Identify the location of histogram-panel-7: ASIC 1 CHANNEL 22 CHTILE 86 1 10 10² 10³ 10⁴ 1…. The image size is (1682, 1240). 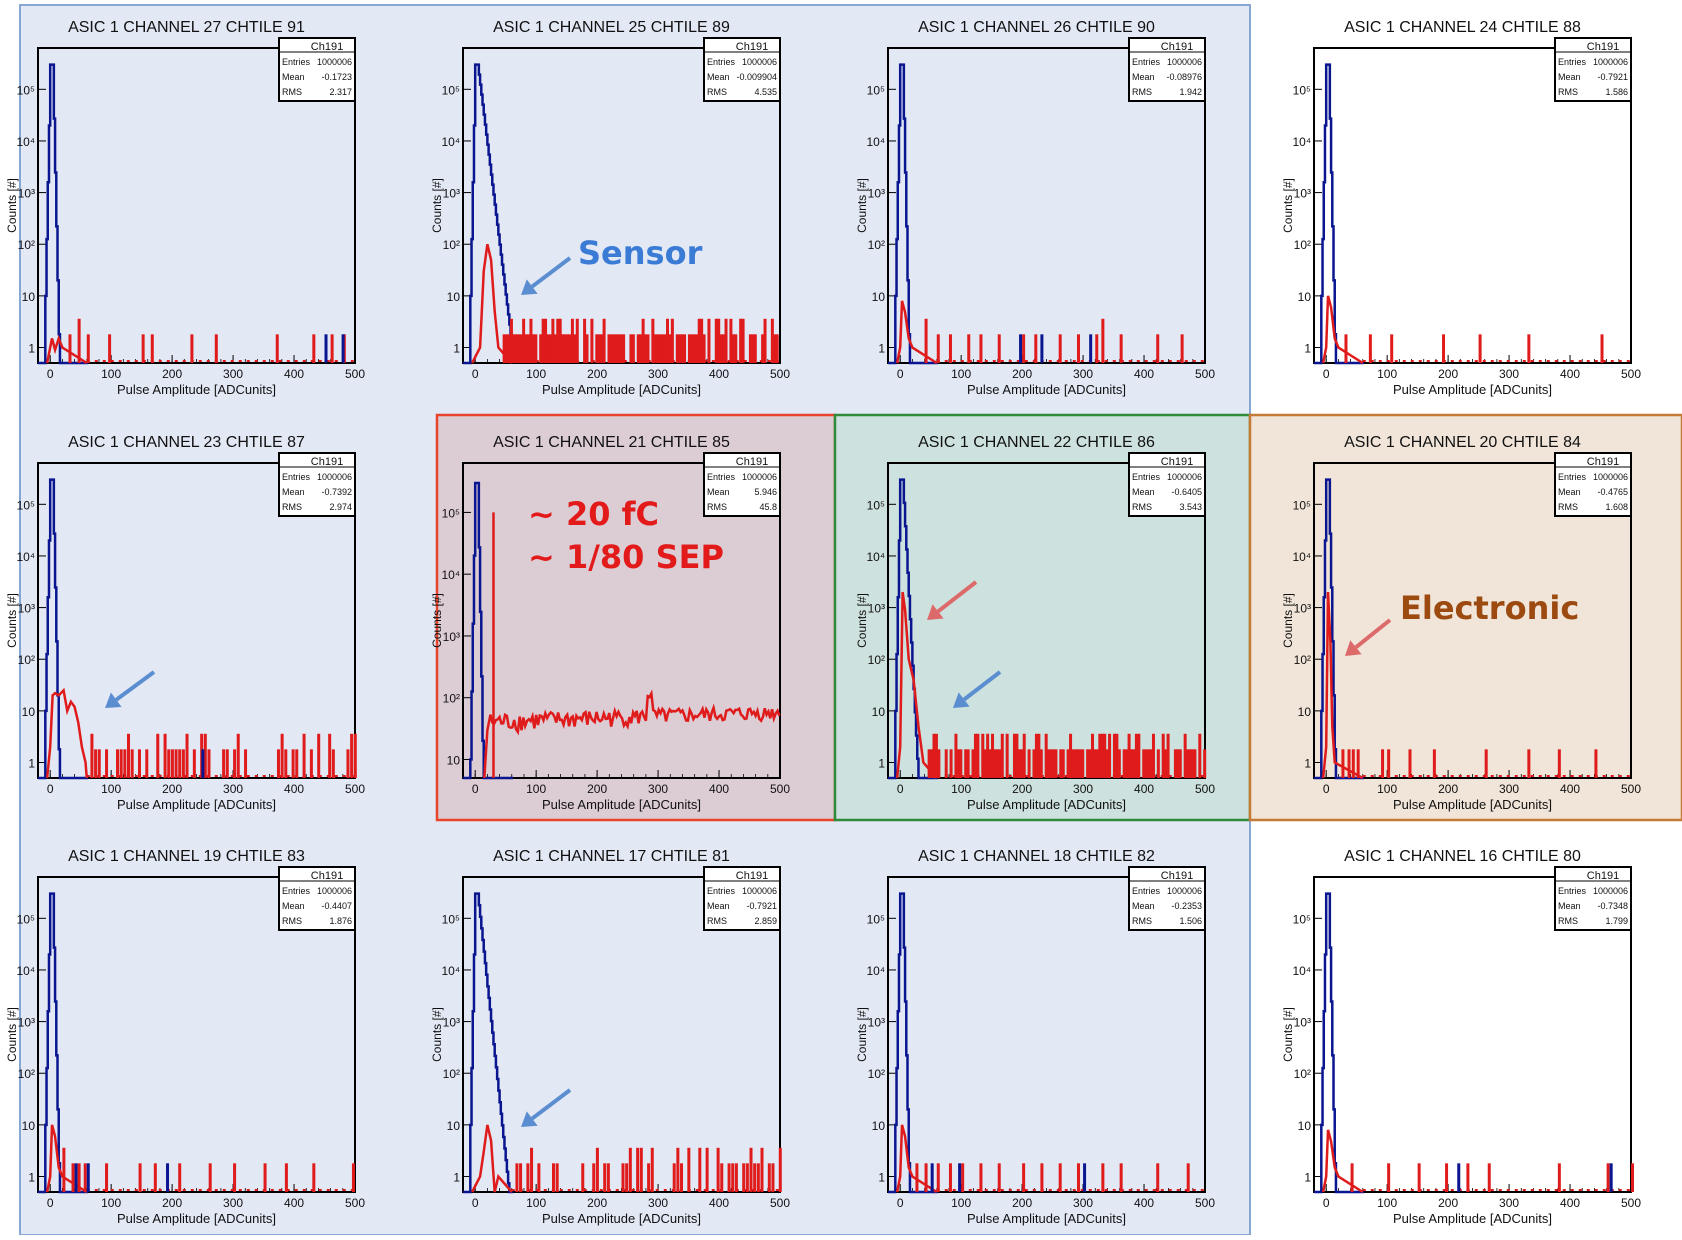
(1035, 623).